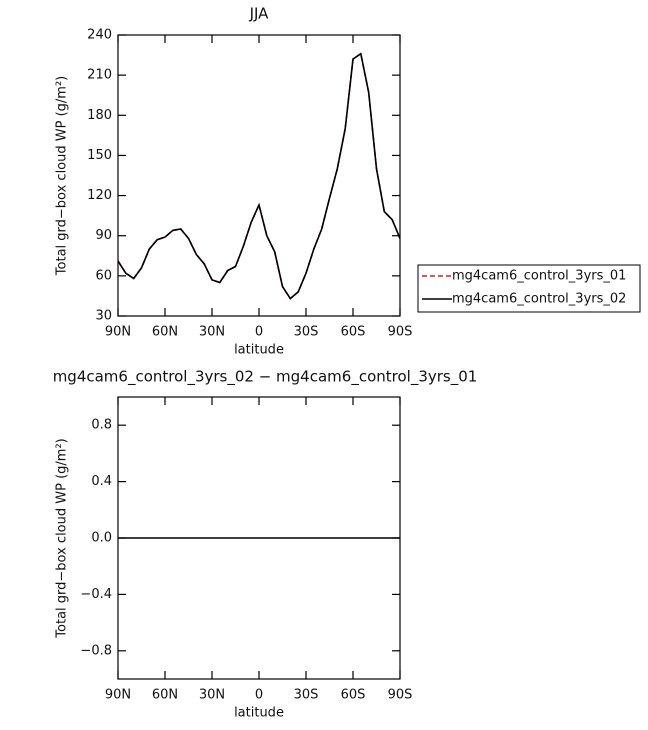 The height and width of the screenshot is (730, 648). Describe the element at coordinates (103, 316) in the screenshot. I see `y-tick-label: 30` at that location.